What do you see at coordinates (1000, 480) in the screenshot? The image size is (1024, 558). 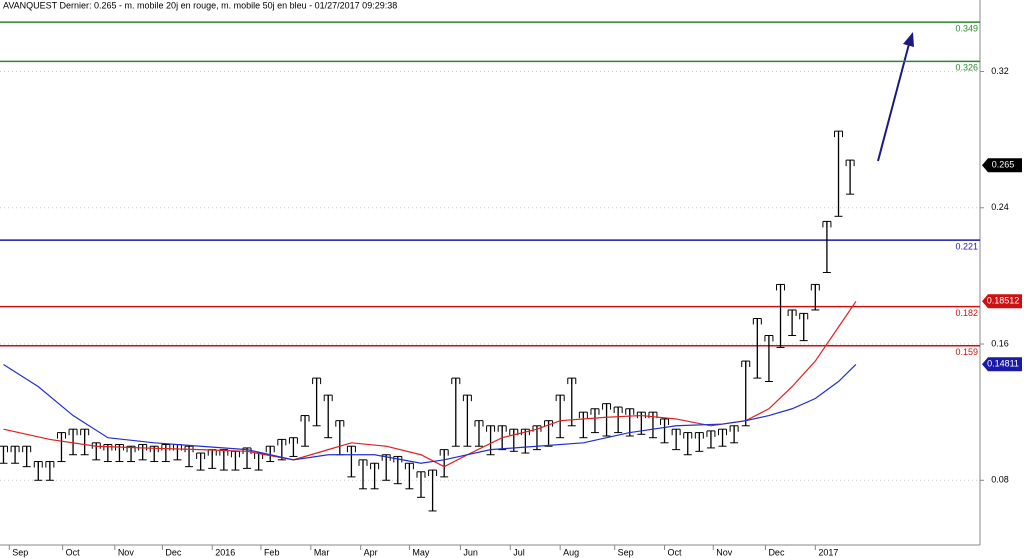 I see `y-tick-label: 0.08` at bounding box center [1000, 480].